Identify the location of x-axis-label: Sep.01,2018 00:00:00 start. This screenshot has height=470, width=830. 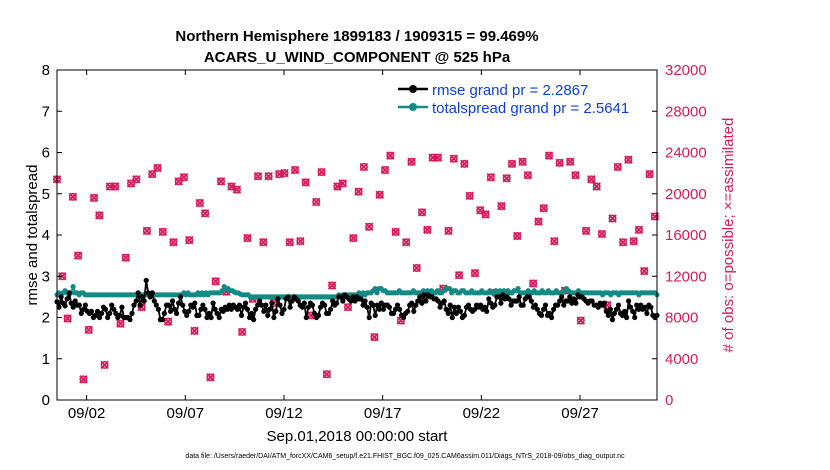
(358, 436).